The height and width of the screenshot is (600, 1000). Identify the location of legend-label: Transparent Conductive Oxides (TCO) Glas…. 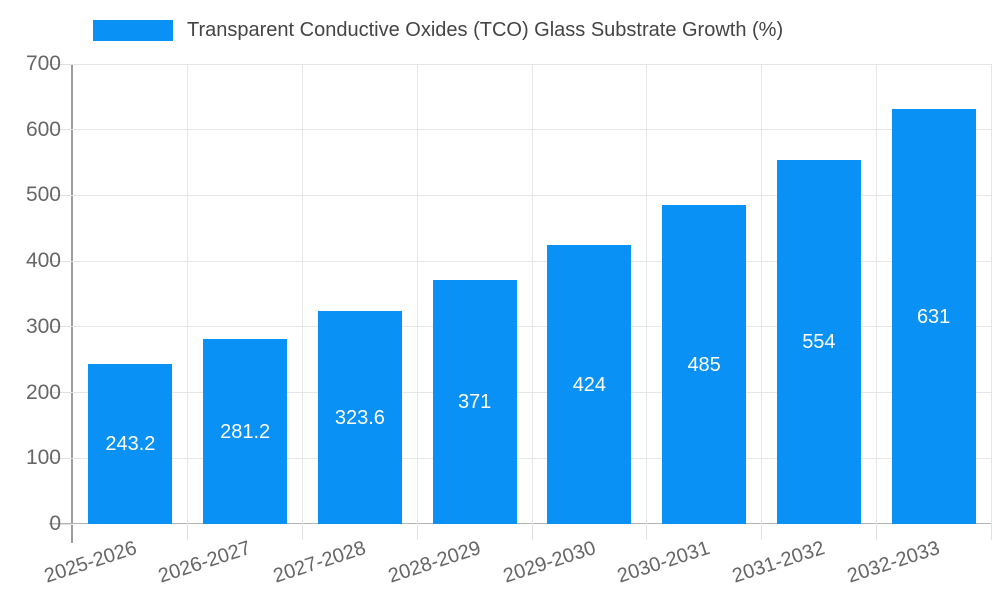
(485, 29).